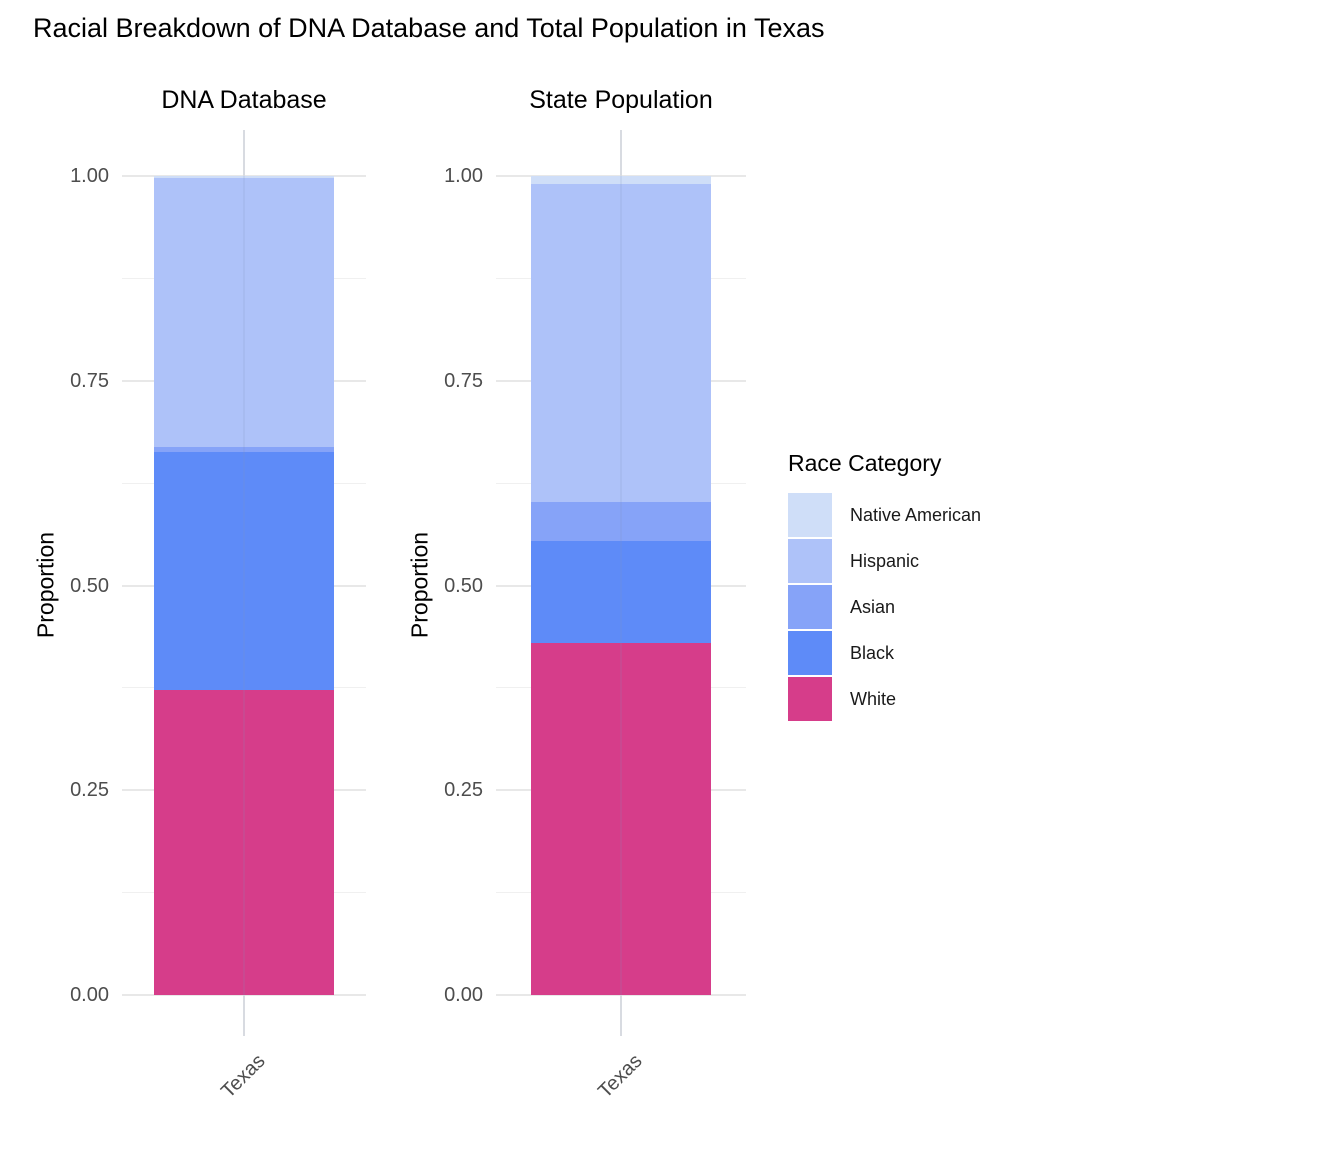 The height and width of the screenshot is (1152, 1344). What do you see at coordinates (873, 699) in the screenshot?
I see `legend-label-white: White` at bounding box center [873, 699].